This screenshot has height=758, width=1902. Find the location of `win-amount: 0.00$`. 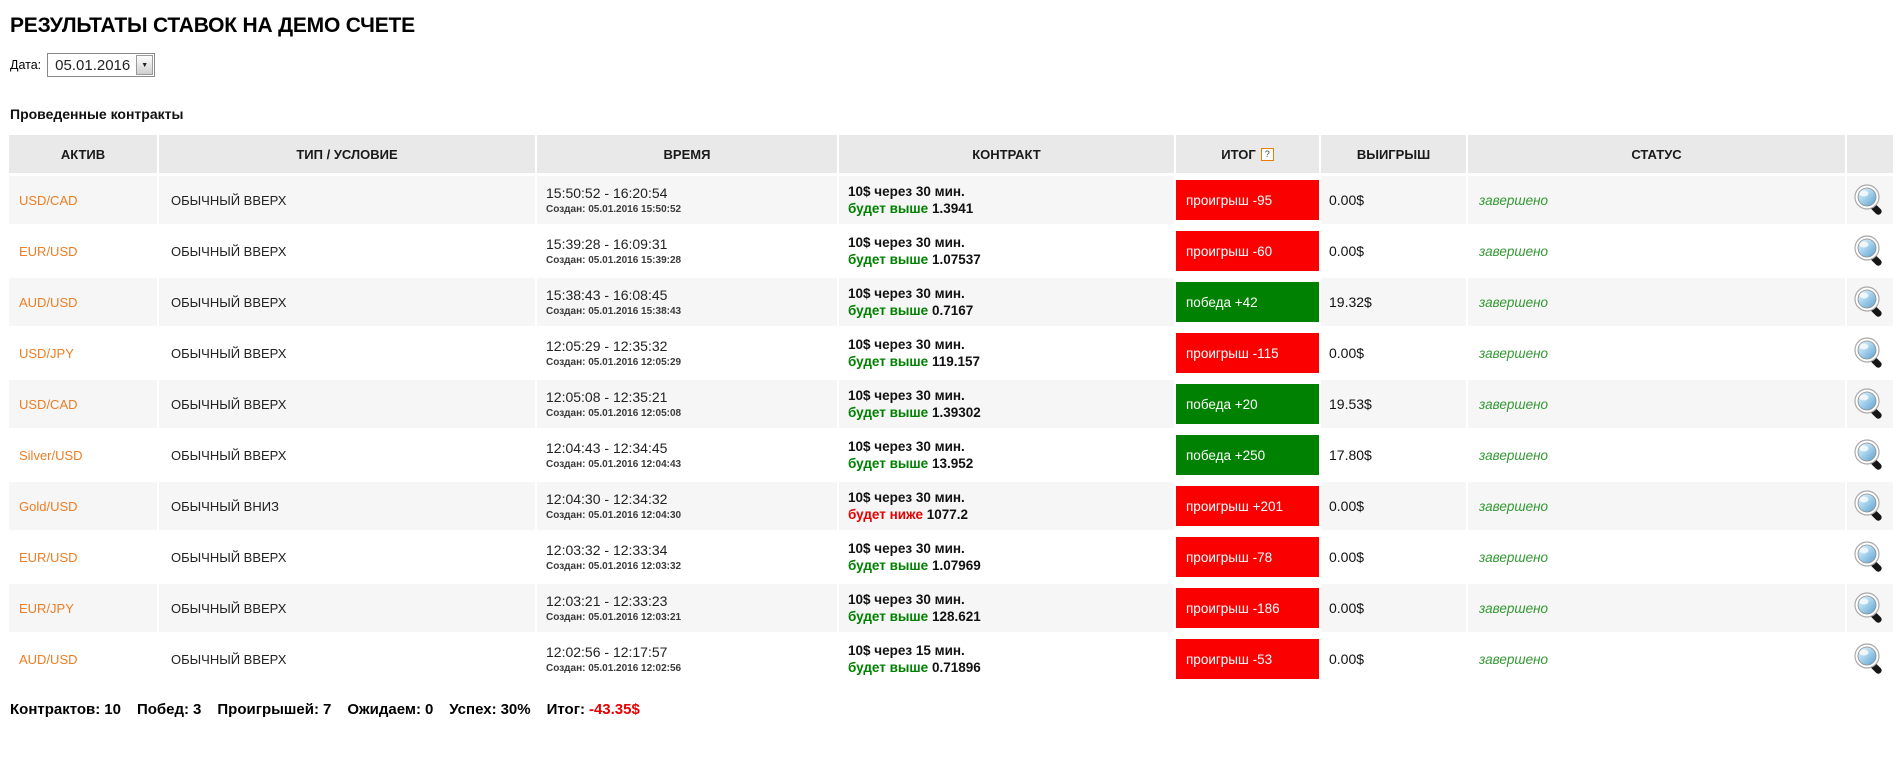

win-amount: 0.00$ is located at coordinates (1393, 506).